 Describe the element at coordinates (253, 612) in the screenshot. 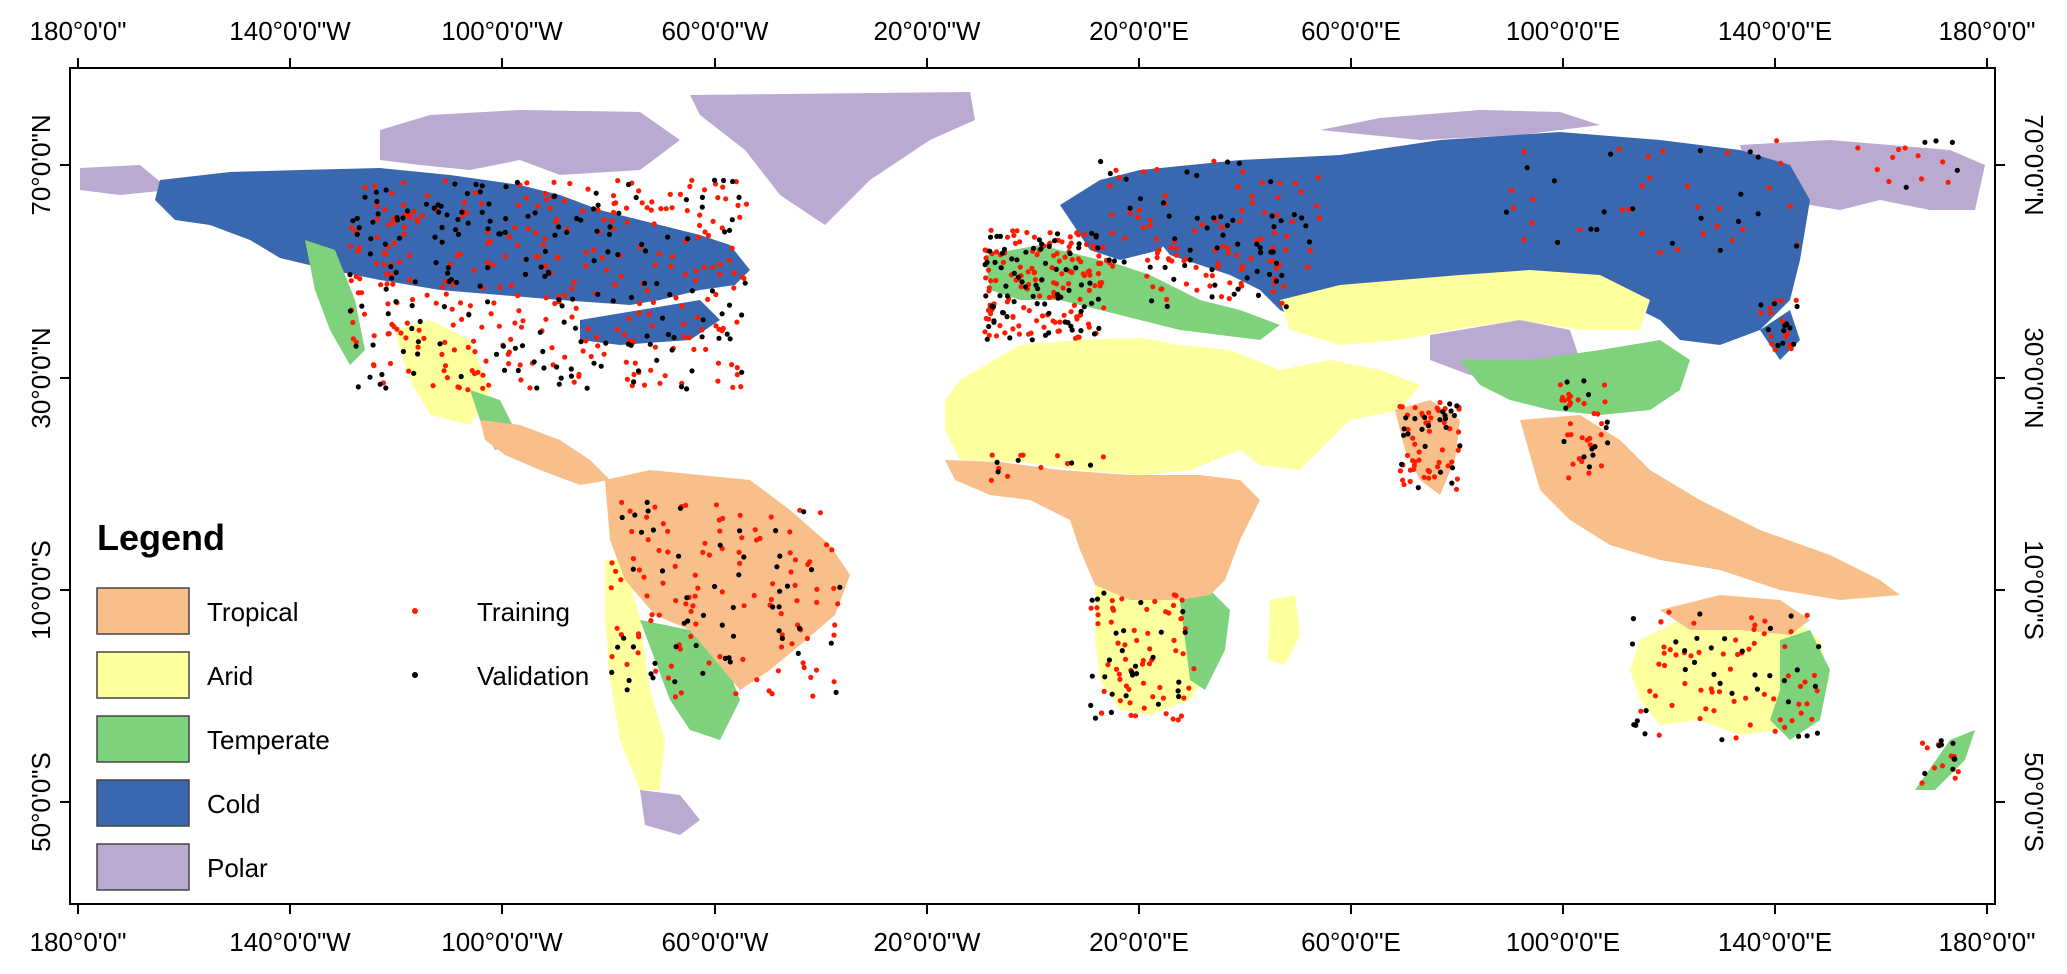

I see `legend-label-tropical: Tropical` at that location.